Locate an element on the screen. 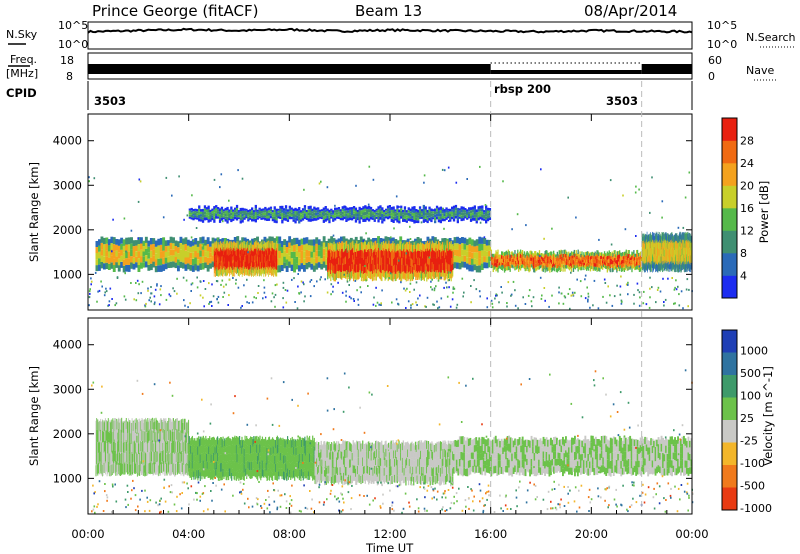 The height and width of the screenshot is (554, 800). freq-tick-bottom: 8 is located at coordinates (69, 76).